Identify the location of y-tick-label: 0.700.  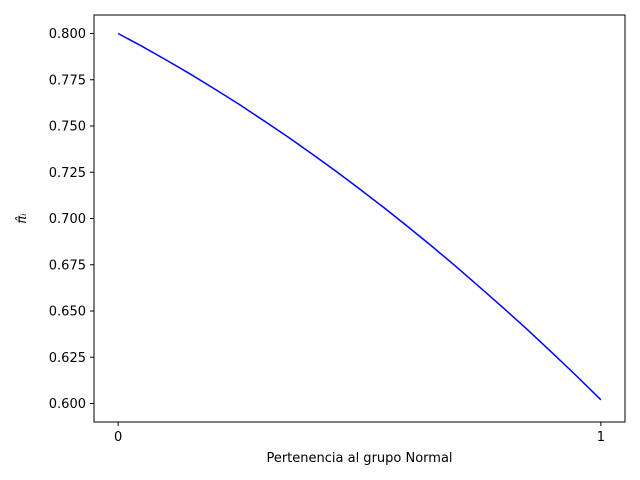
(67, 219).